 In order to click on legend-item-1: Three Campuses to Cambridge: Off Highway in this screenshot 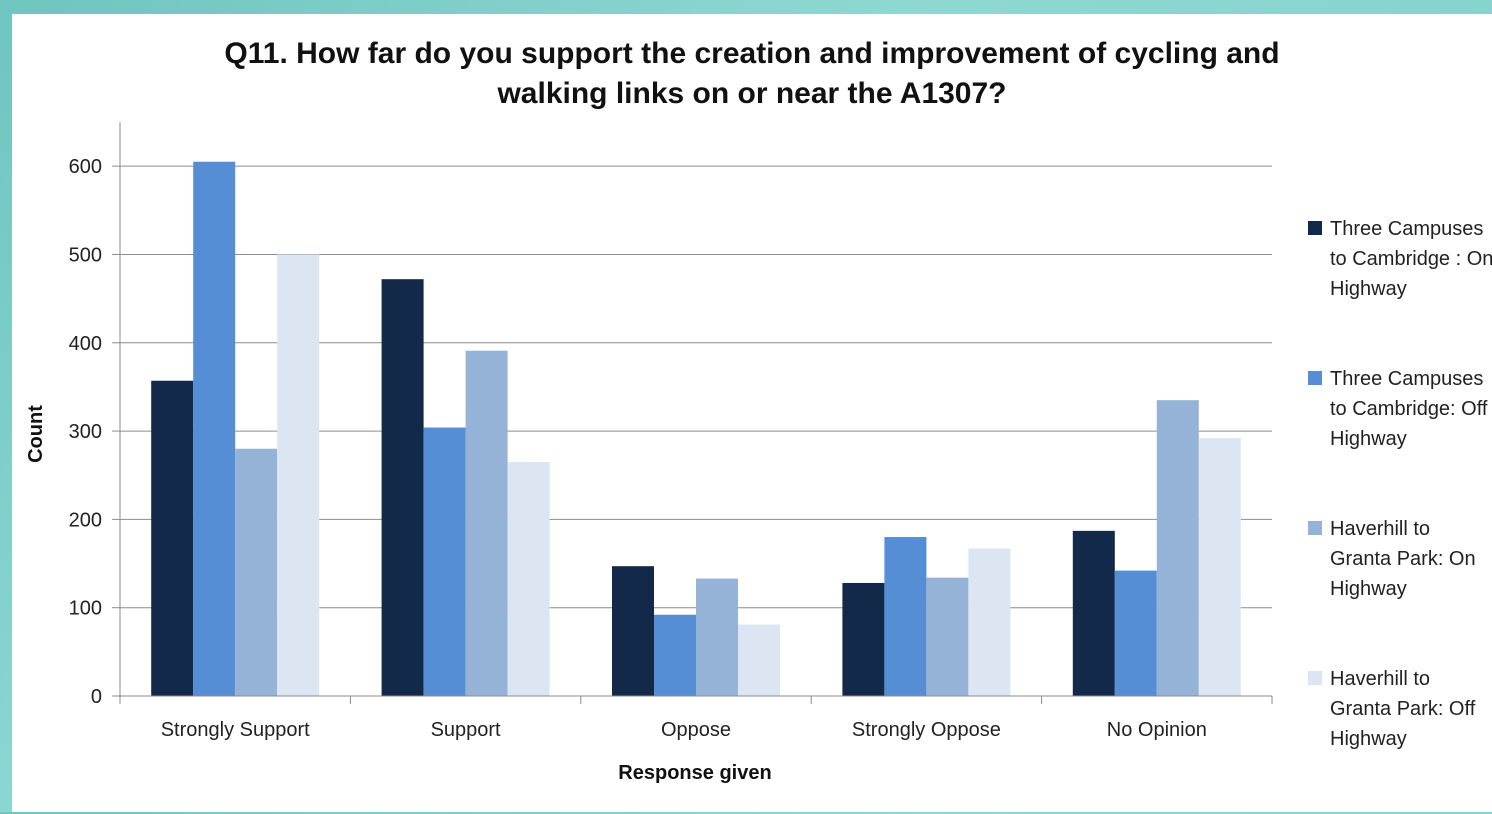, I will do `click(1400, 439)`.